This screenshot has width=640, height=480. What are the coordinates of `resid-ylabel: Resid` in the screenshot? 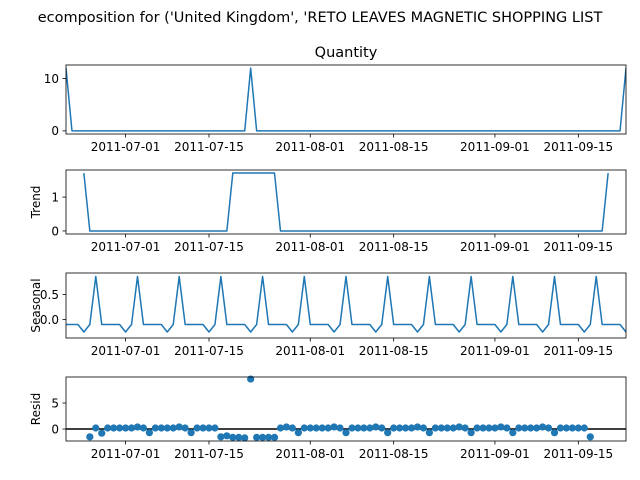 It's located at (36, 409).